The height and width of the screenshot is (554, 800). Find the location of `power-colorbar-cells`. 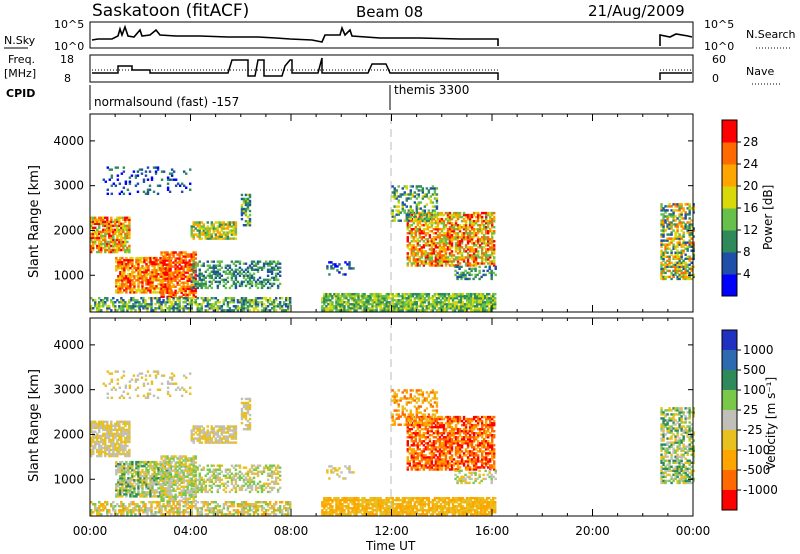

power-colorbar-cells is located at coordinates (729, 208).